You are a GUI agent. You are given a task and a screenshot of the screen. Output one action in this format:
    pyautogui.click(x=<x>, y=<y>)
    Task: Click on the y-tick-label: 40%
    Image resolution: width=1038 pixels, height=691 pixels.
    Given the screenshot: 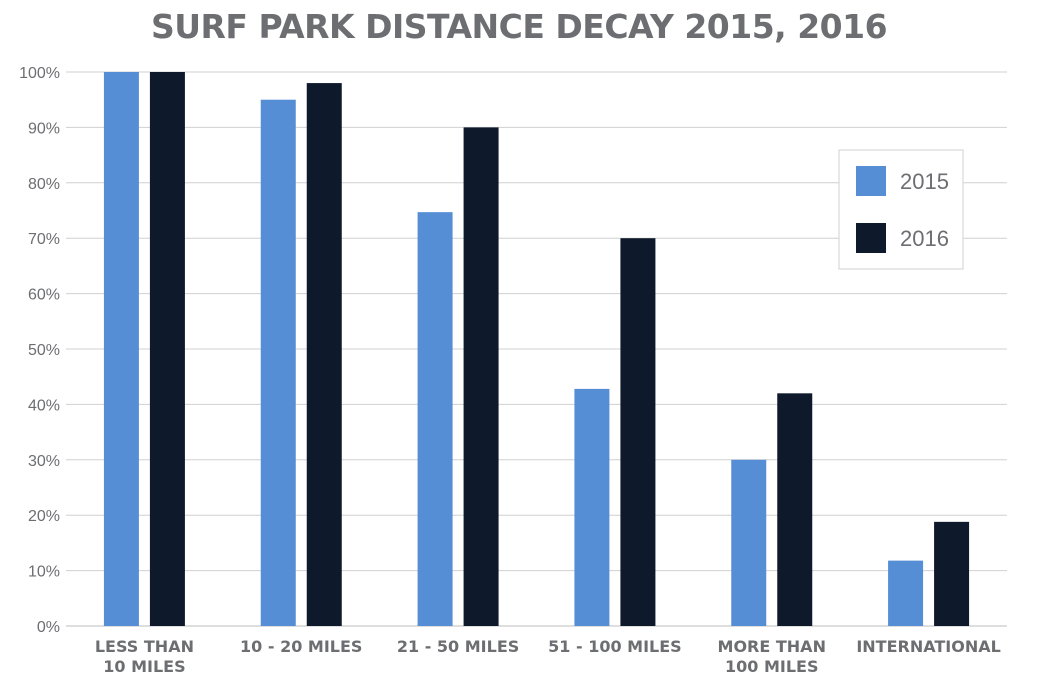 What is the action you would take?
    pyautogui.click(x=44, y=405)
    